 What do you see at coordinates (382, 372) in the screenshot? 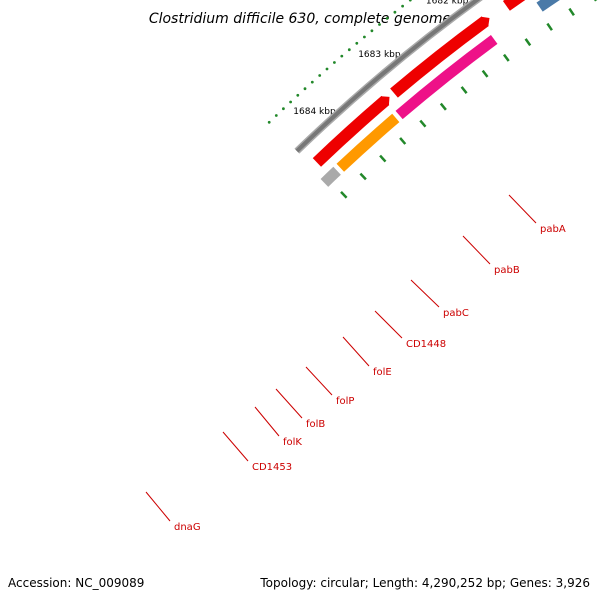
I see `gene-label-fole: folE` at bounding box center [382, 372].